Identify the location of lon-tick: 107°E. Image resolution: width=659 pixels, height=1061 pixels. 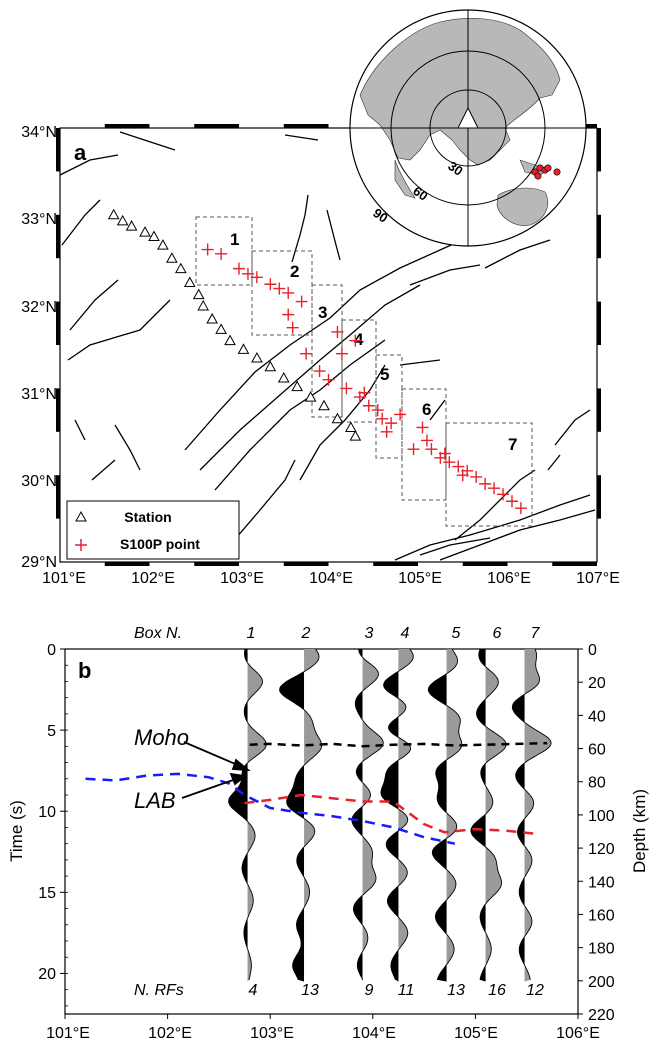
(598, 578).